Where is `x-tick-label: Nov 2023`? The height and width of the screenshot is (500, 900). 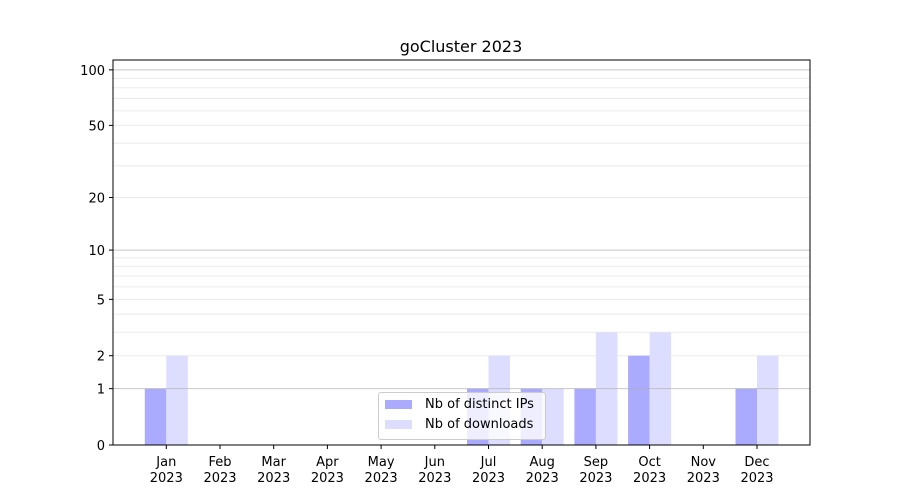 x-tick-label: Nov 2023 is located at coordinates (703, 470).